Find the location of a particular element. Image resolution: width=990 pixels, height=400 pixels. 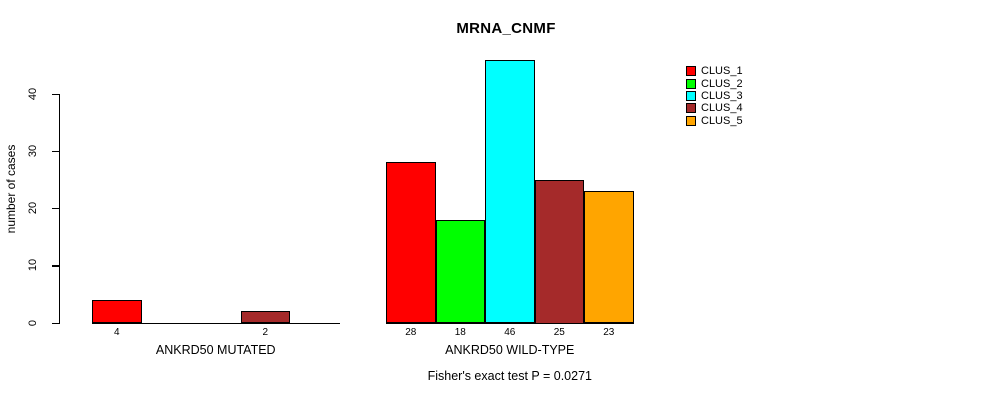

legend-entry: CLUS_3 is located at coordinates (714, 96).